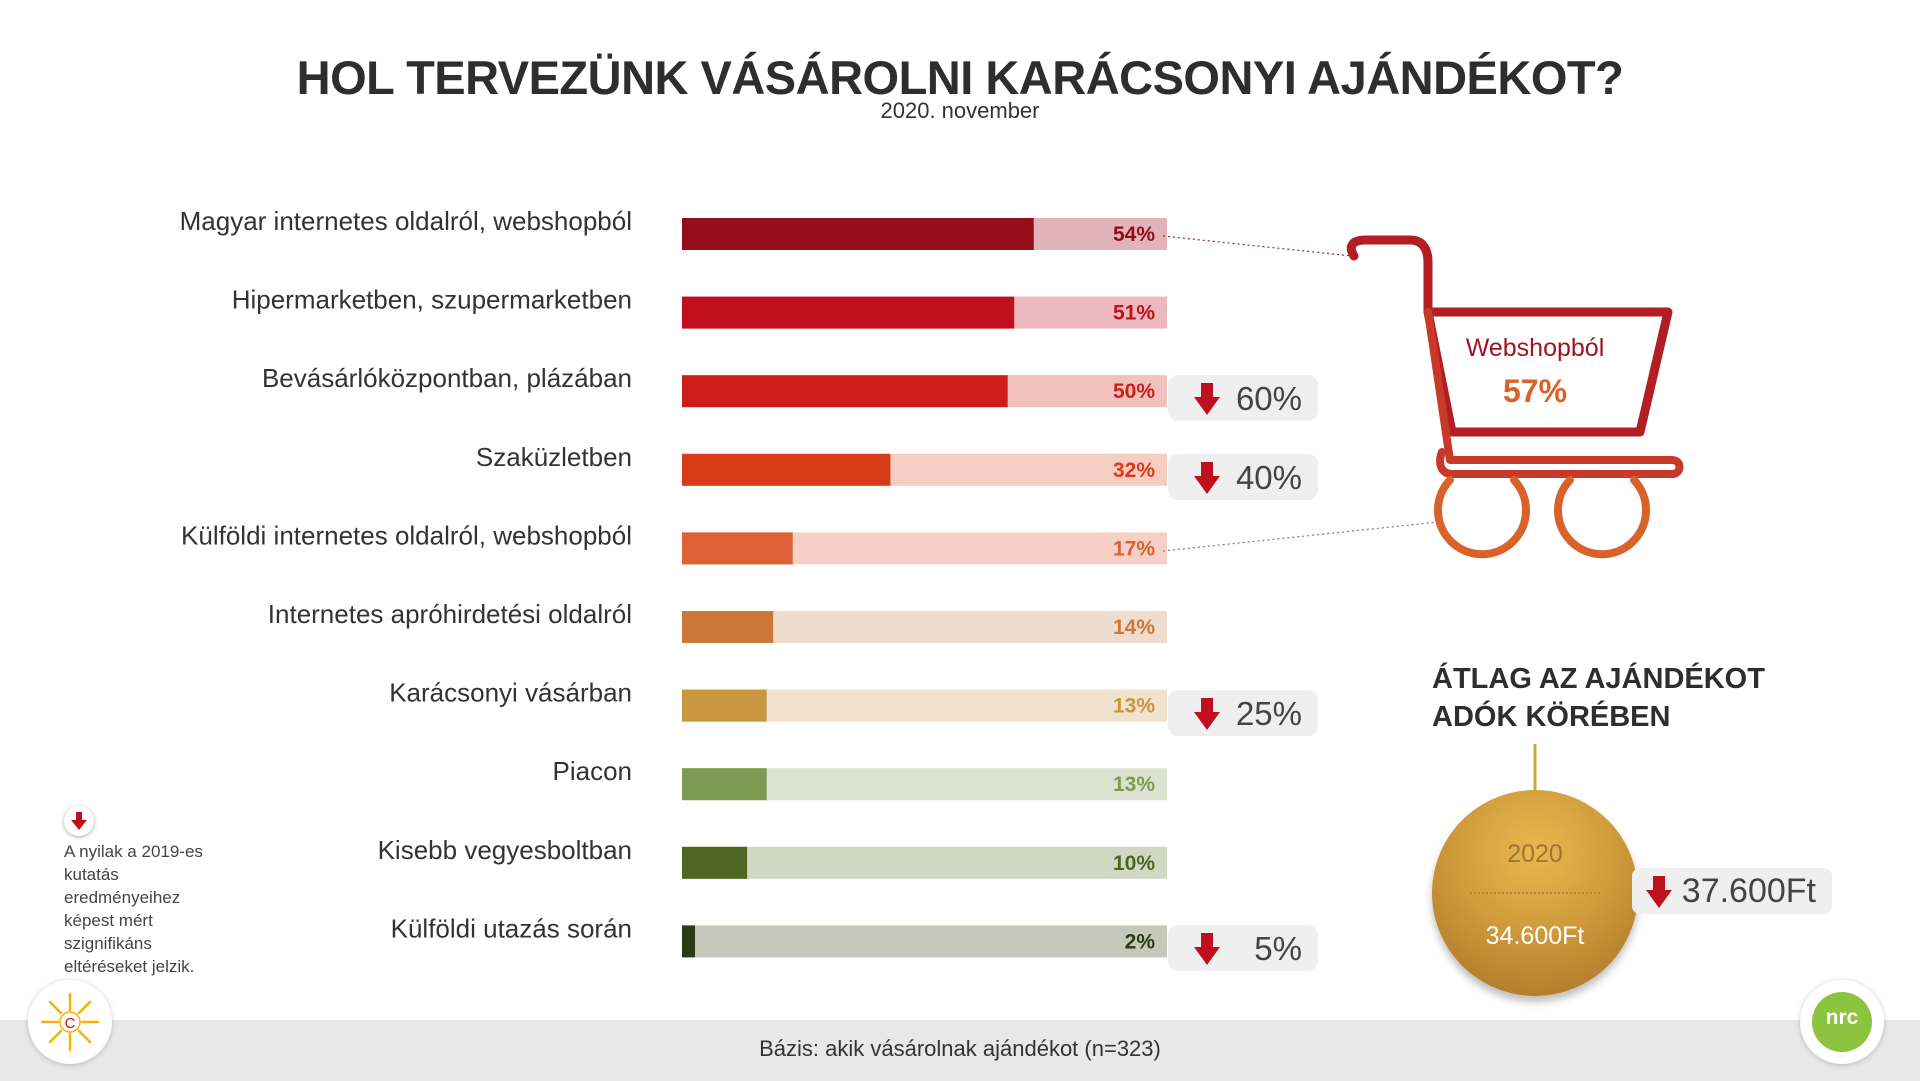 This screenshot has height=1081, width=1920. What do you see at coordinates (1268, 399) in the screenshot?
I see `change-value: 60%` at bounding box center [1268, 399].